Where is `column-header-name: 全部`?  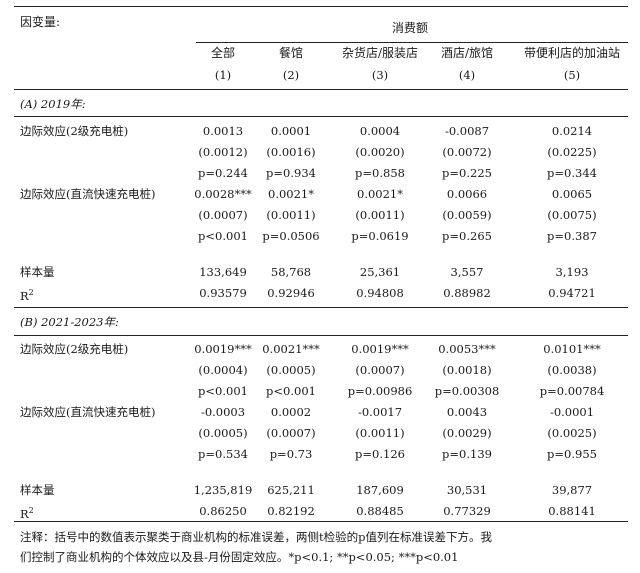 column-header-name: 全部 is located at coordinates (223, 53).